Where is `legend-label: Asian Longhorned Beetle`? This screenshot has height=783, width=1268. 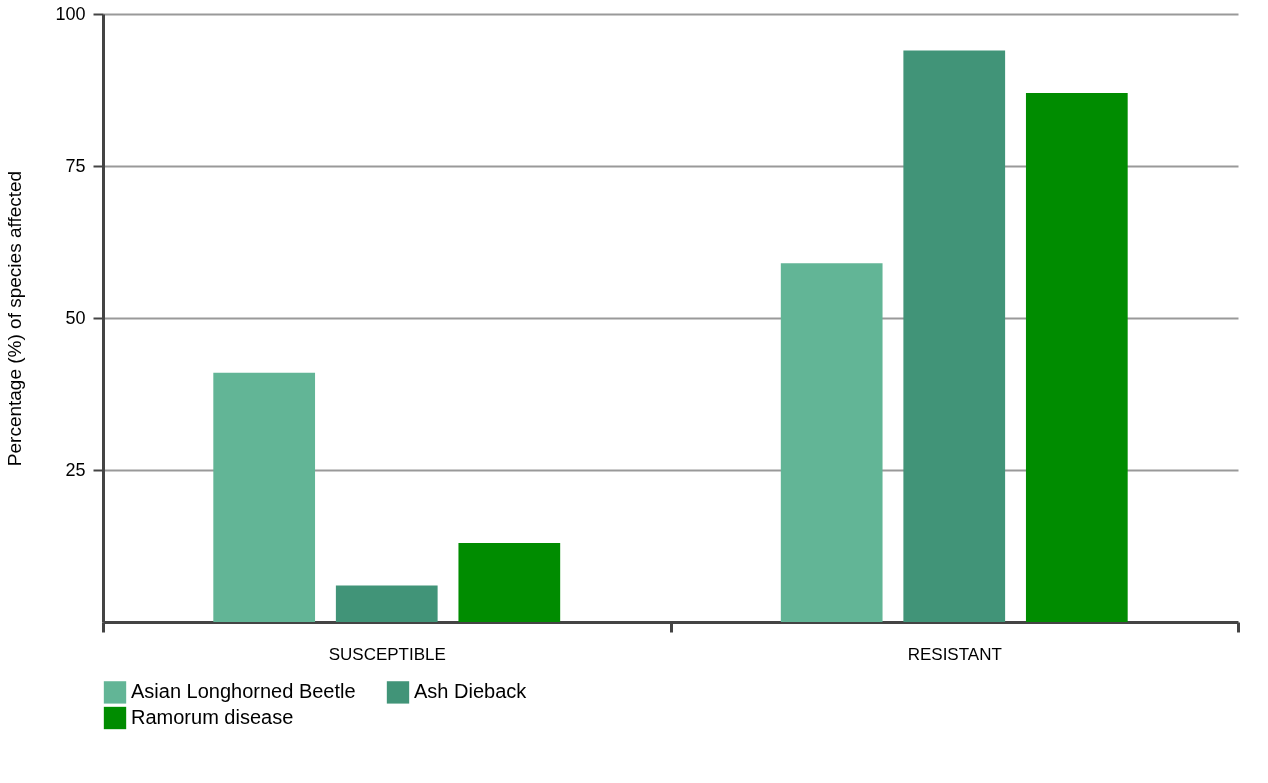
legend-label: Asian Longhorned Beetle is located at coordinates (243, 691).